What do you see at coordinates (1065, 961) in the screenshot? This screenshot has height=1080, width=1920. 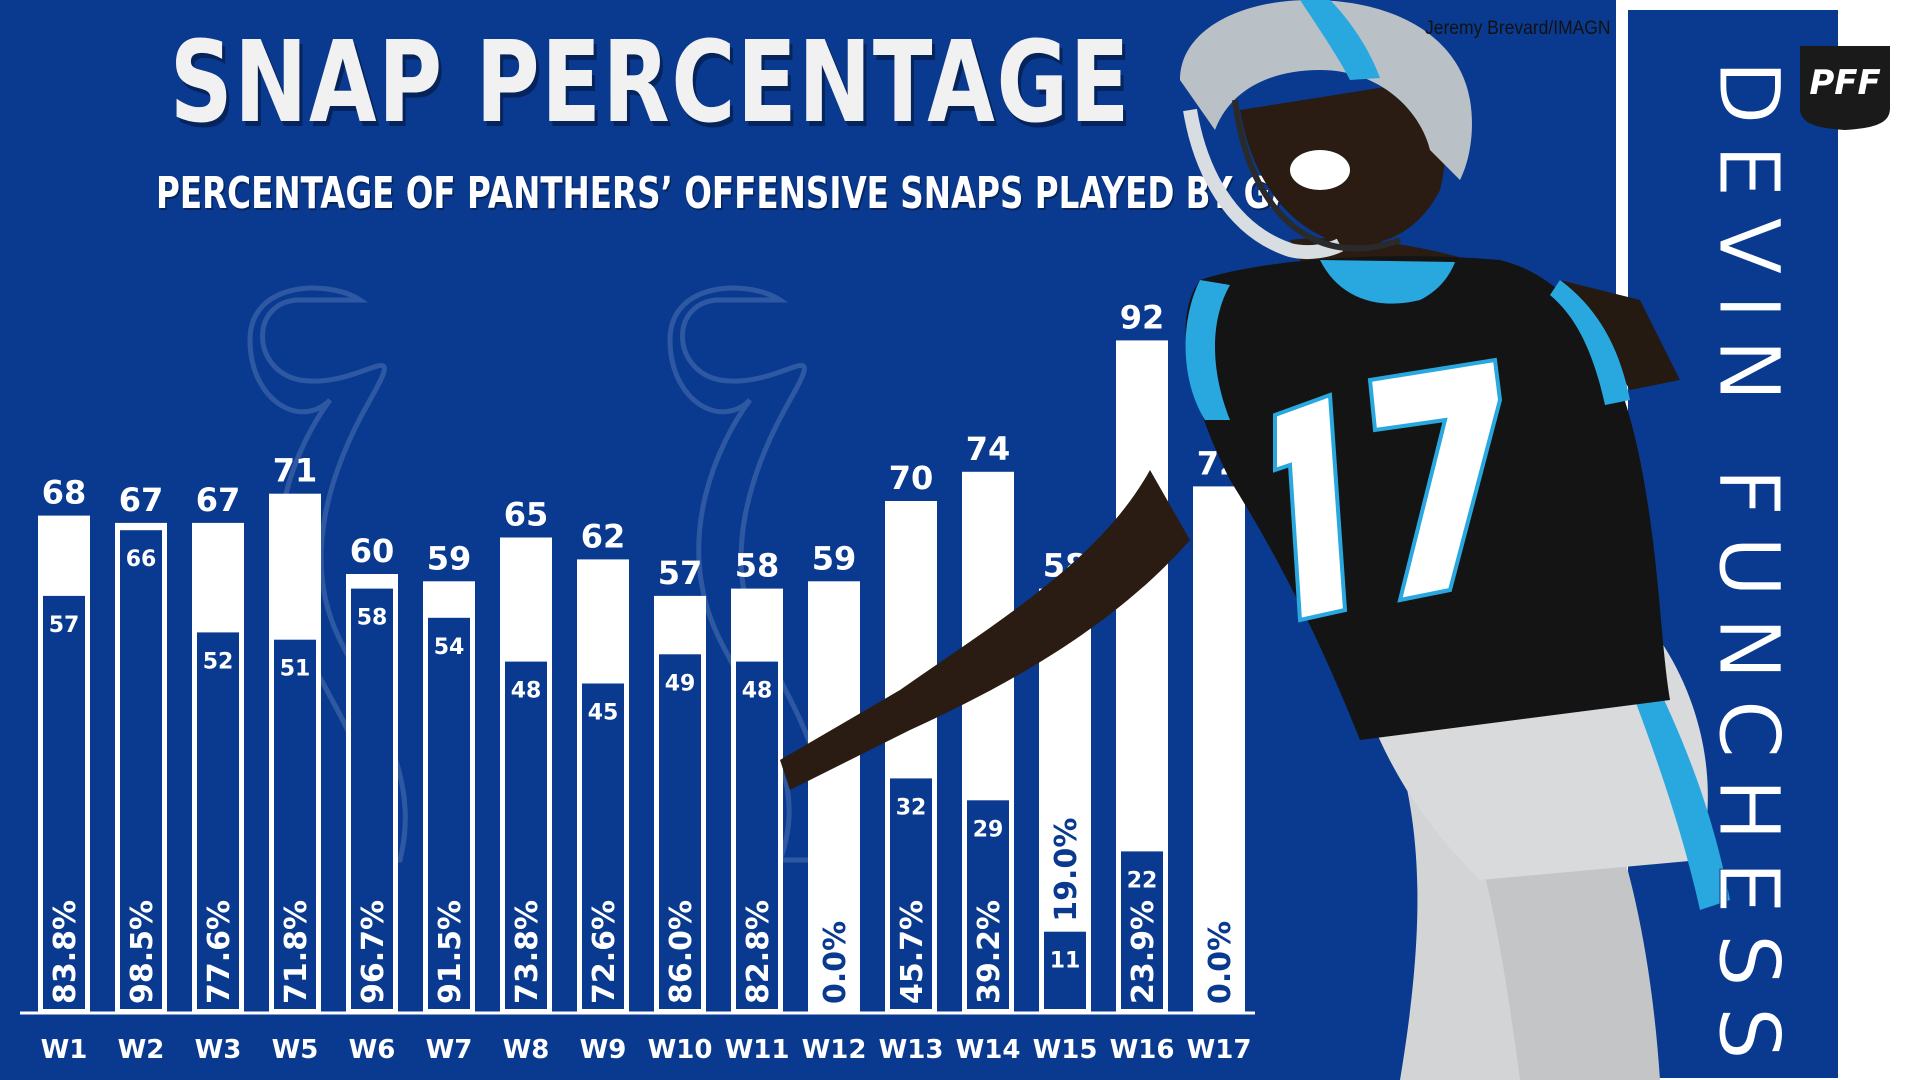 I see `inner-value-label: 11` at bounding box center [1065, 961].